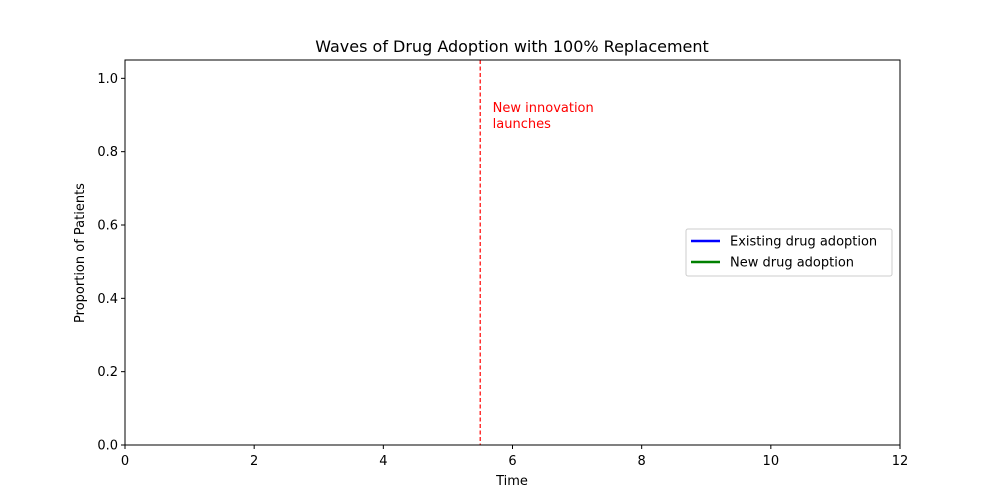 The width and height of the screenshot is (1000, 500). What do you see at coordinates (511, 481) in the screenshot?
I see `x-axis-label: Time` at bounding box center [511, 481].